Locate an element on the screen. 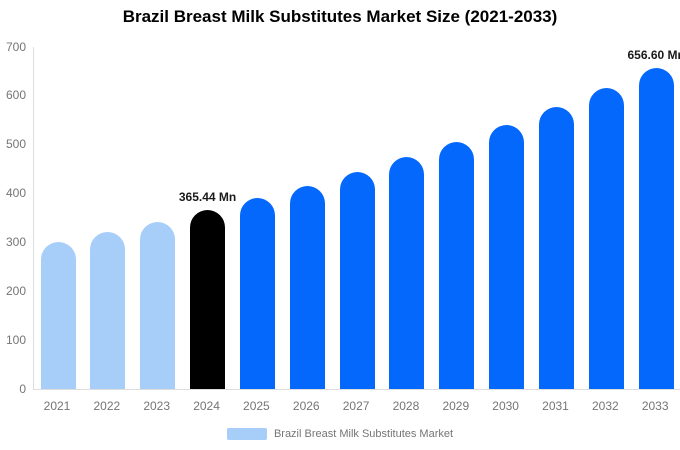  x-tick-label-2022: 2022 is located at coordinates (107, 406).